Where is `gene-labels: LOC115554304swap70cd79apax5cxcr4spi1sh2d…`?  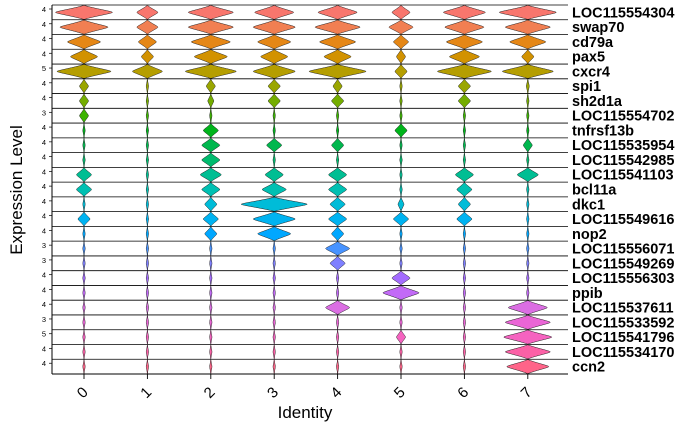
gene-labels: LOC115554304swap70cd79apax5cxcr4spi1sh2d… is located at coordinates (623, 190).